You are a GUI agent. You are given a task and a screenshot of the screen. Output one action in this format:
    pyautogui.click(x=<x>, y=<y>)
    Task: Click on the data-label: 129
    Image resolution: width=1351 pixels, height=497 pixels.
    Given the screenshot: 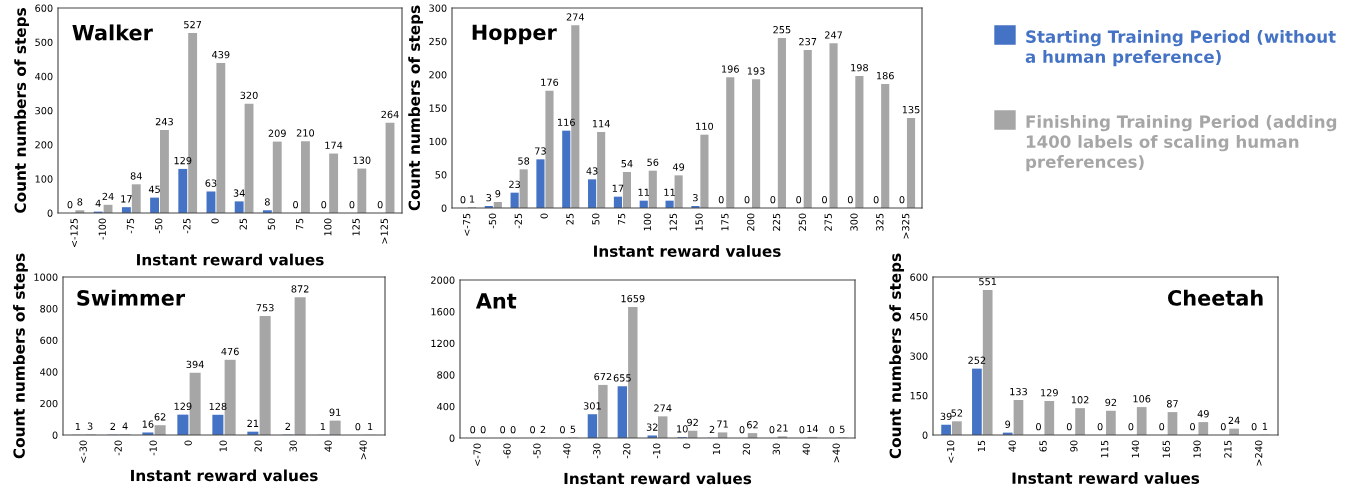 What is the action you would take?
    pyautogui.click(x=183, y=406)
    